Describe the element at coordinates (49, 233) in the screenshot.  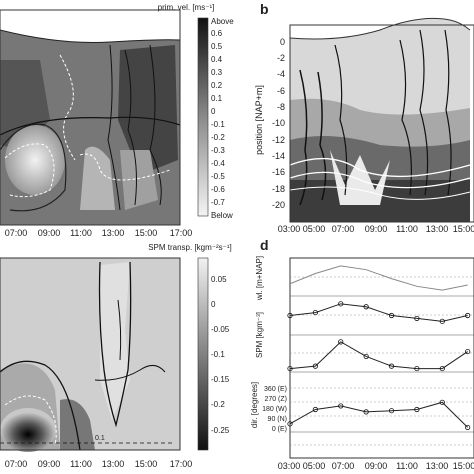
I see `panel-a-x-tick: 09:00` at that location.